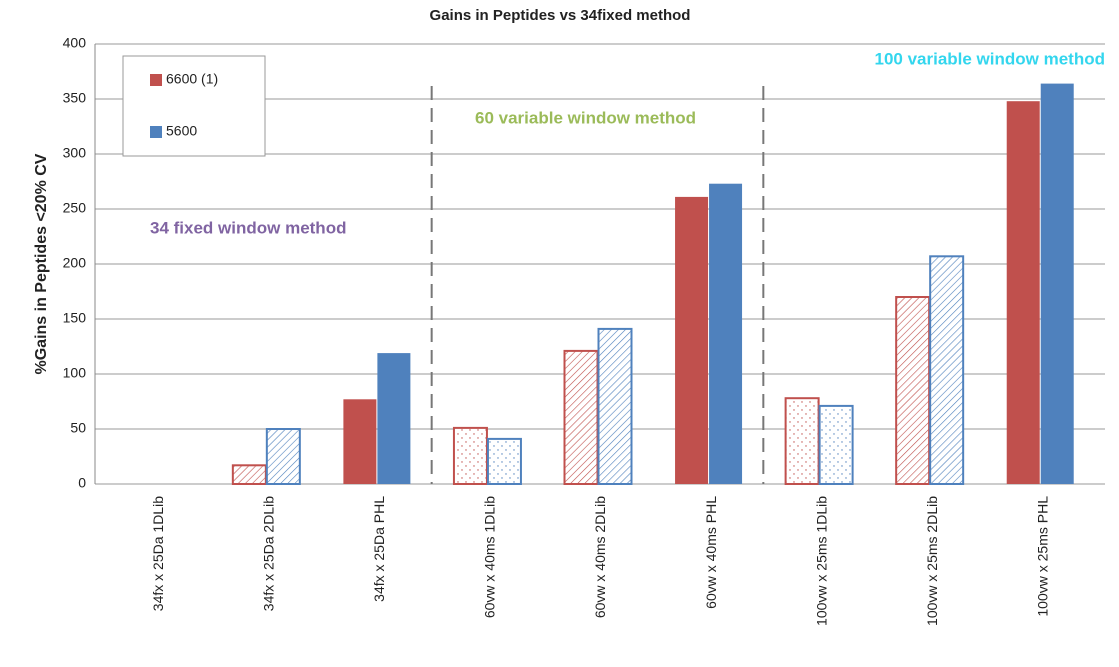 This screenshot has width=1119, height=667. Describe the element at coordinates (192, 79) in the screenshot. I see `legend-label: 6600 (1)` at that location.